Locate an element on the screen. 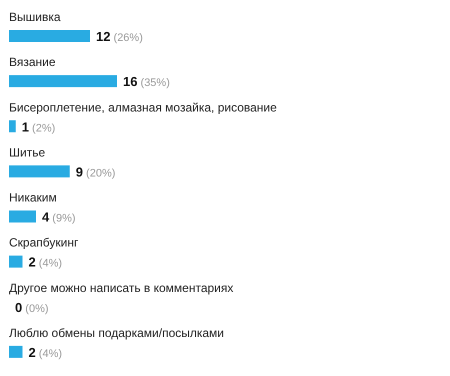 This screenshot has width=450, height=376. data-label: 0 (0%) is located at coordinates (32, 307).